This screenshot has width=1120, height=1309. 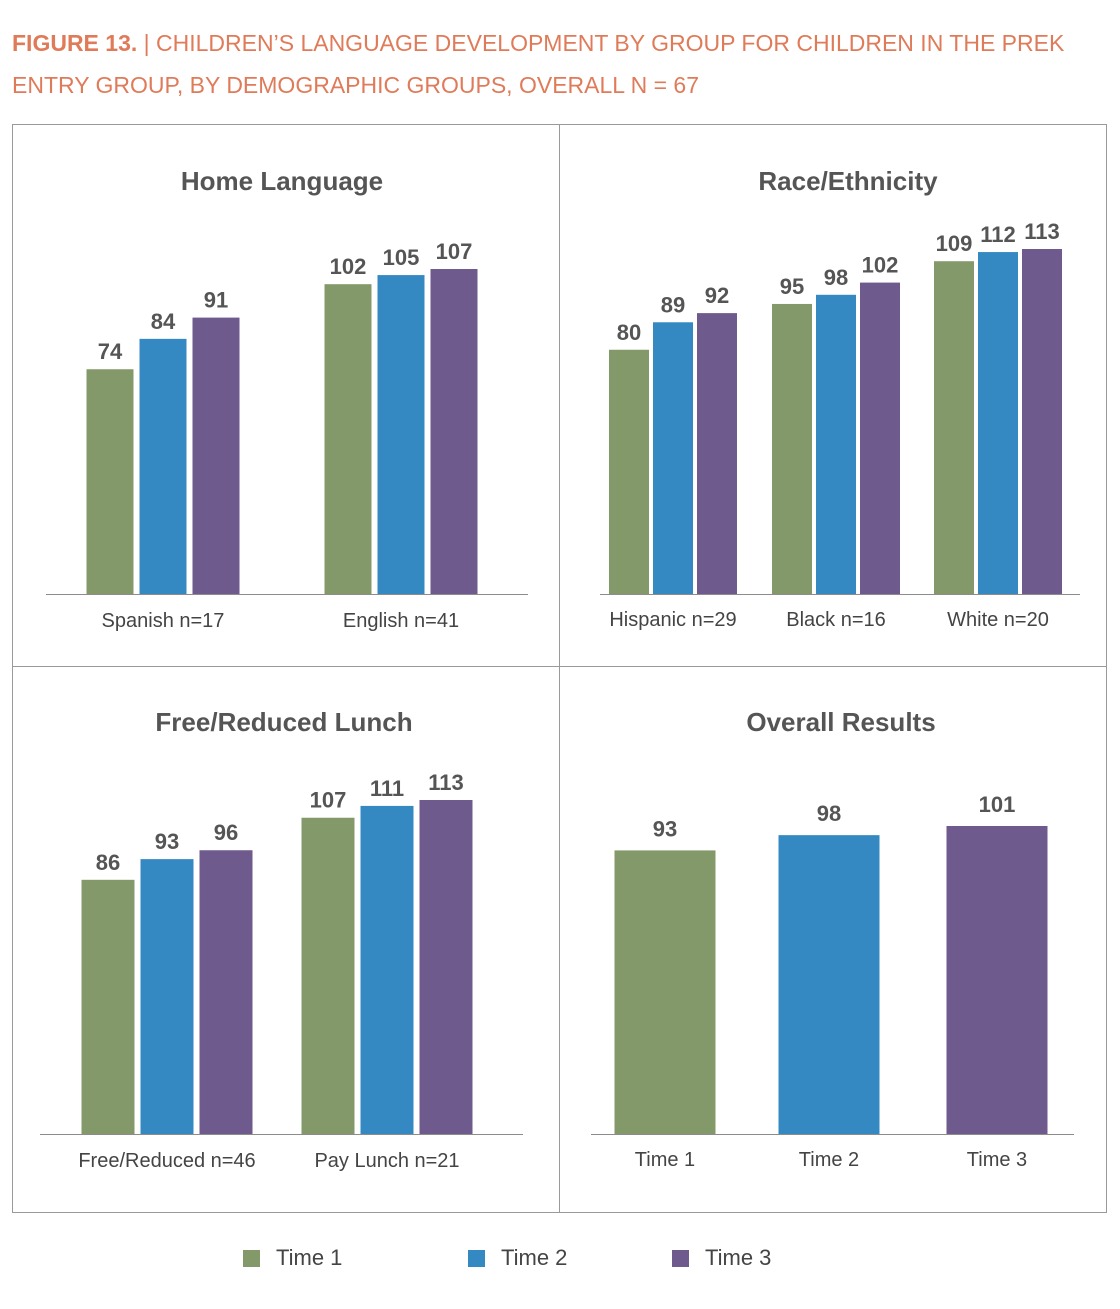 What do you see at coordinates (401, 621) in the screenshot?
I see `category-label-english-n-41: English n=41` at bounding box center [401, 621].